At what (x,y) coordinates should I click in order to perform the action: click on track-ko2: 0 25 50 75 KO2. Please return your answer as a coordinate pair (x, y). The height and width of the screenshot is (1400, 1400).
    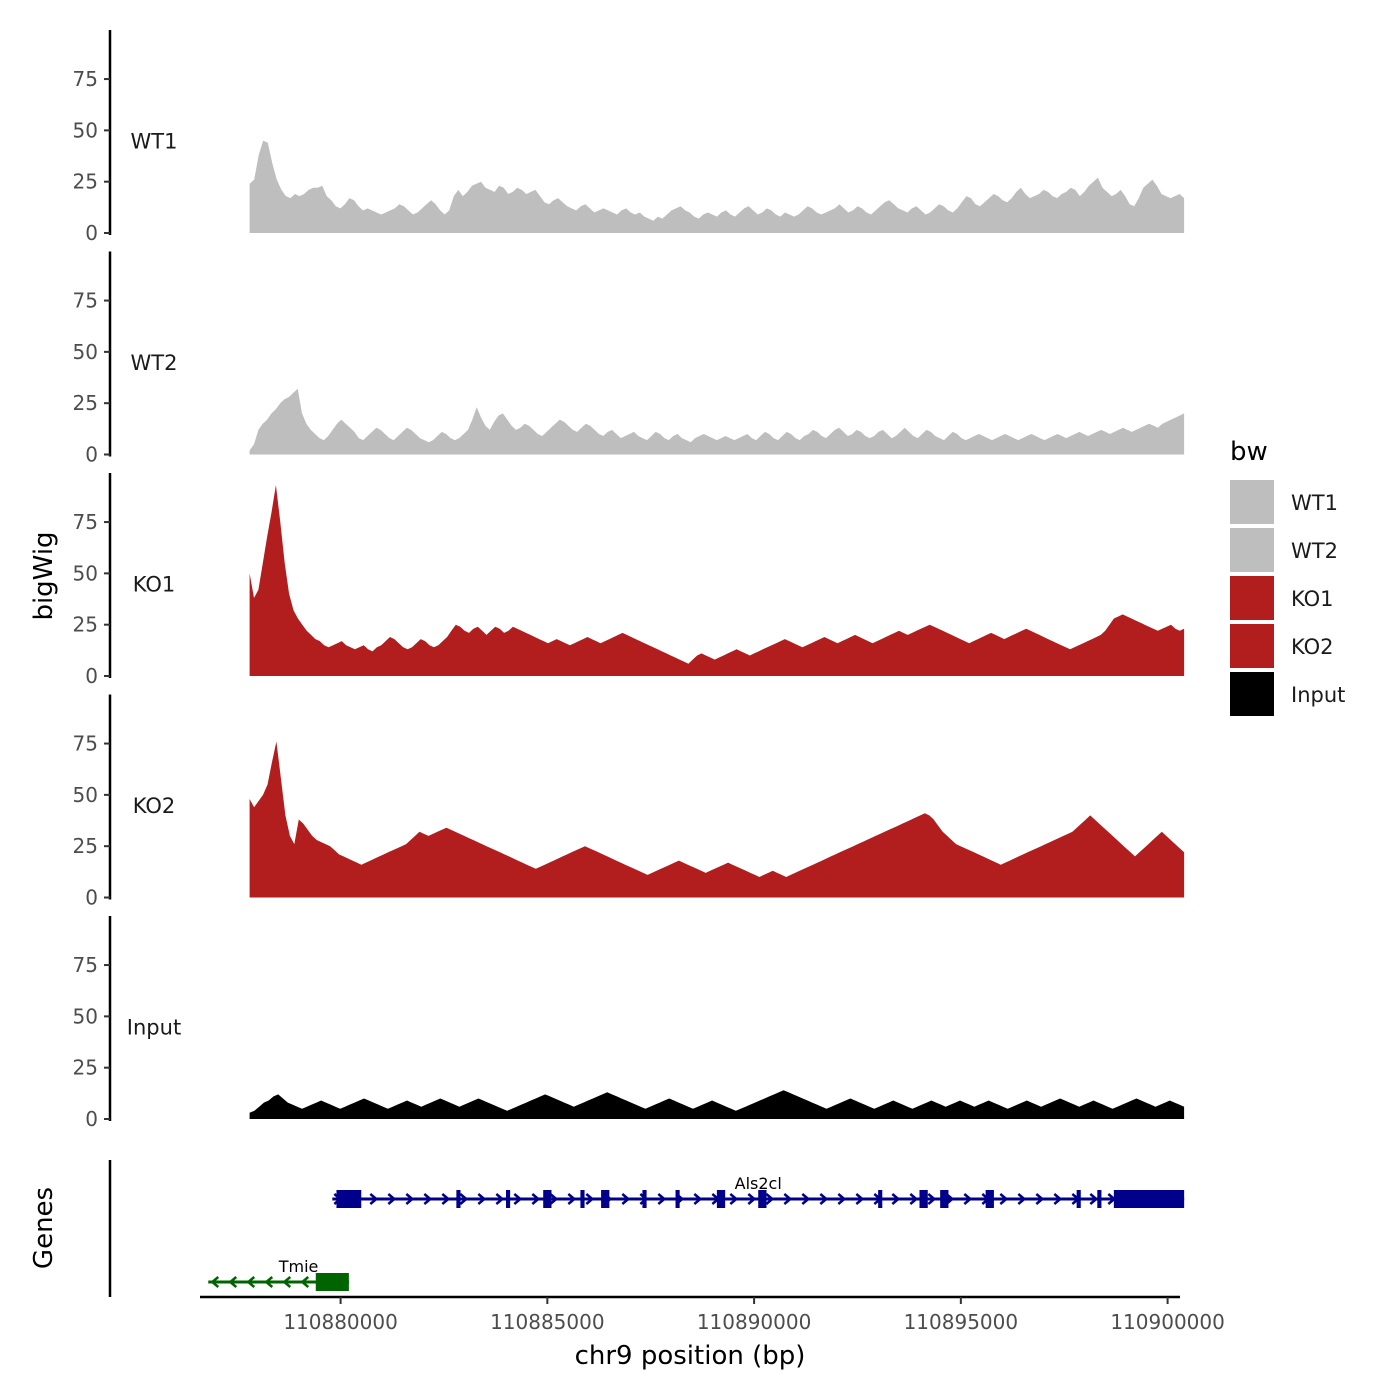
    Looking at the image, I should click on (629, 802).